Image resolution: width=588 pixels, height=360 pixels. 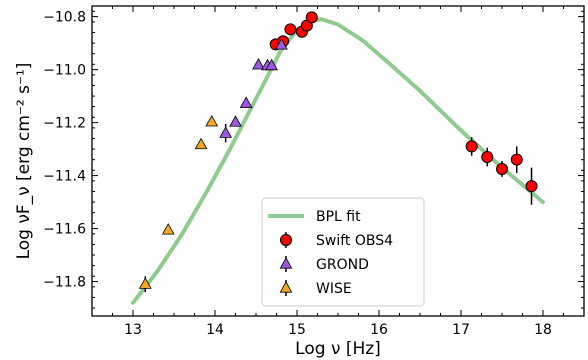 I want to click on y-axis-title: Log νF_ν [erg cm⁻² s⁻¹], so click(x=24, y=161).